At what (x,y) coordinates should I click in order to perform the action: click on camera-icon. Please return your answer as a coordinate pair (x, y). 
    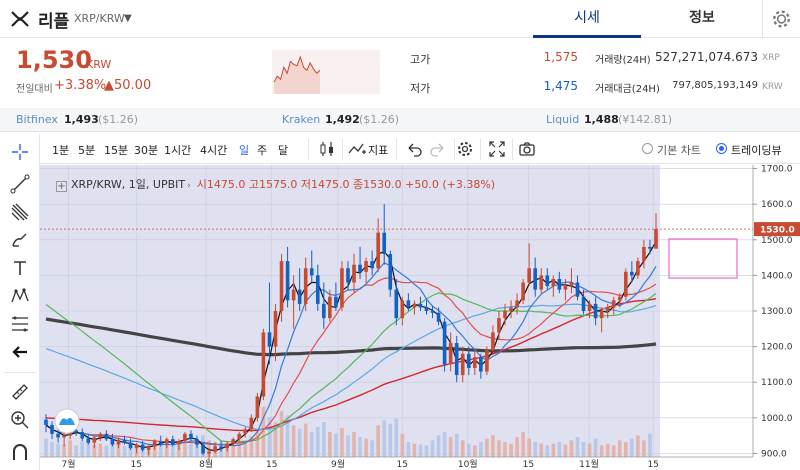
    Looking at the image, I should click on (527, 149).